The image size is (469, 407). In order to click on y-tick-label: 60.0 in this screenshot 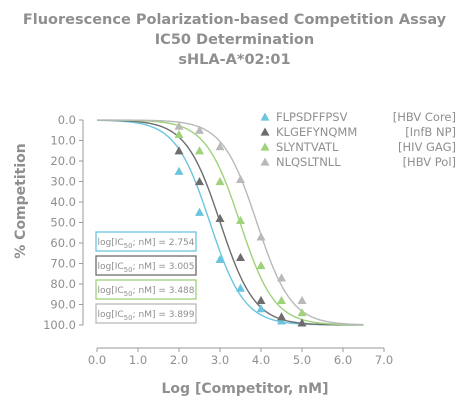, I will do `click(63, 243)`.